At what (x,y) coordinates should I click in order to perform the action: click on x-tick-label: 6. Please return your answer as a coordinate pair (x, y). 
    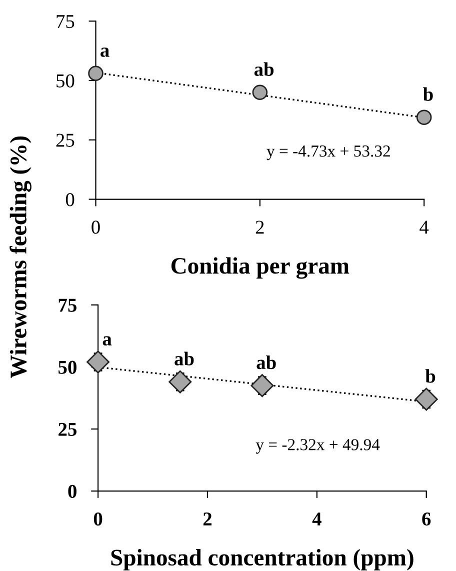
    Looking at the image, I should click on (426, 519).